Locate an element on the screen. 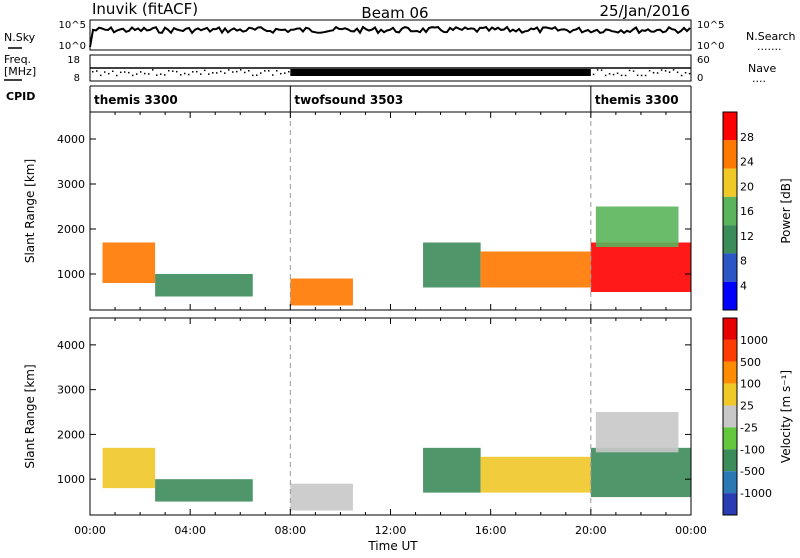 This screenshot has height=558, width=800. noise-axis-bottom: 10^0 is located at coordinates (72, 46).